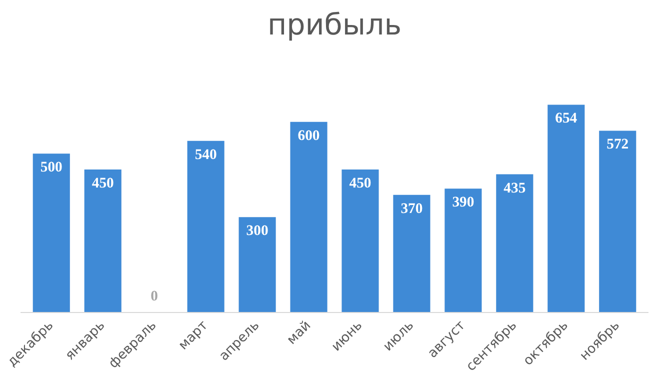  Describe the element at coordinates (411, 208) in the screenshot. I see `data-label: 370` at that location.